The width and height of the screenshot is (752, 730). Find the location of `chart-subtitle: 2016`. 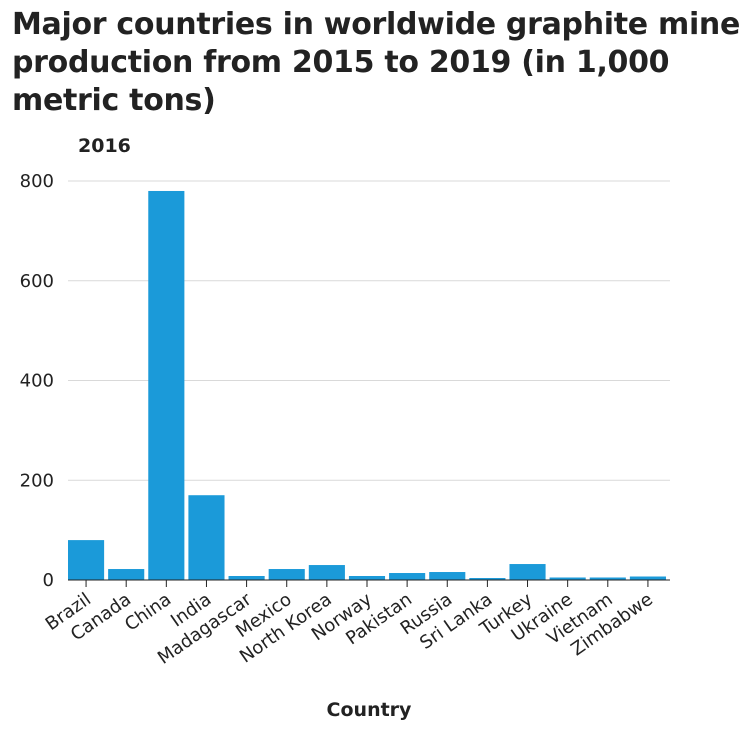

chart-subtitle: 2016 is located at coordinates (104, 146).